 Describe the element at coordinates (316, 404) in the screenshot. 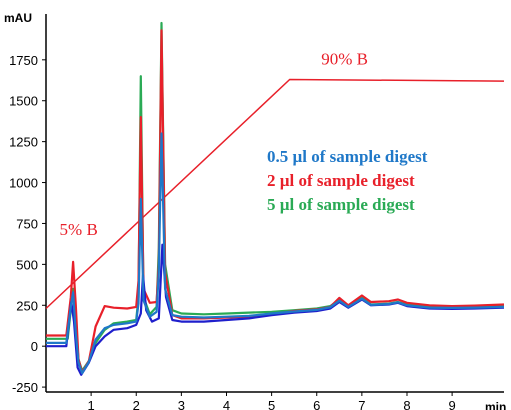

I see `x-tick-label: 6` at that location.